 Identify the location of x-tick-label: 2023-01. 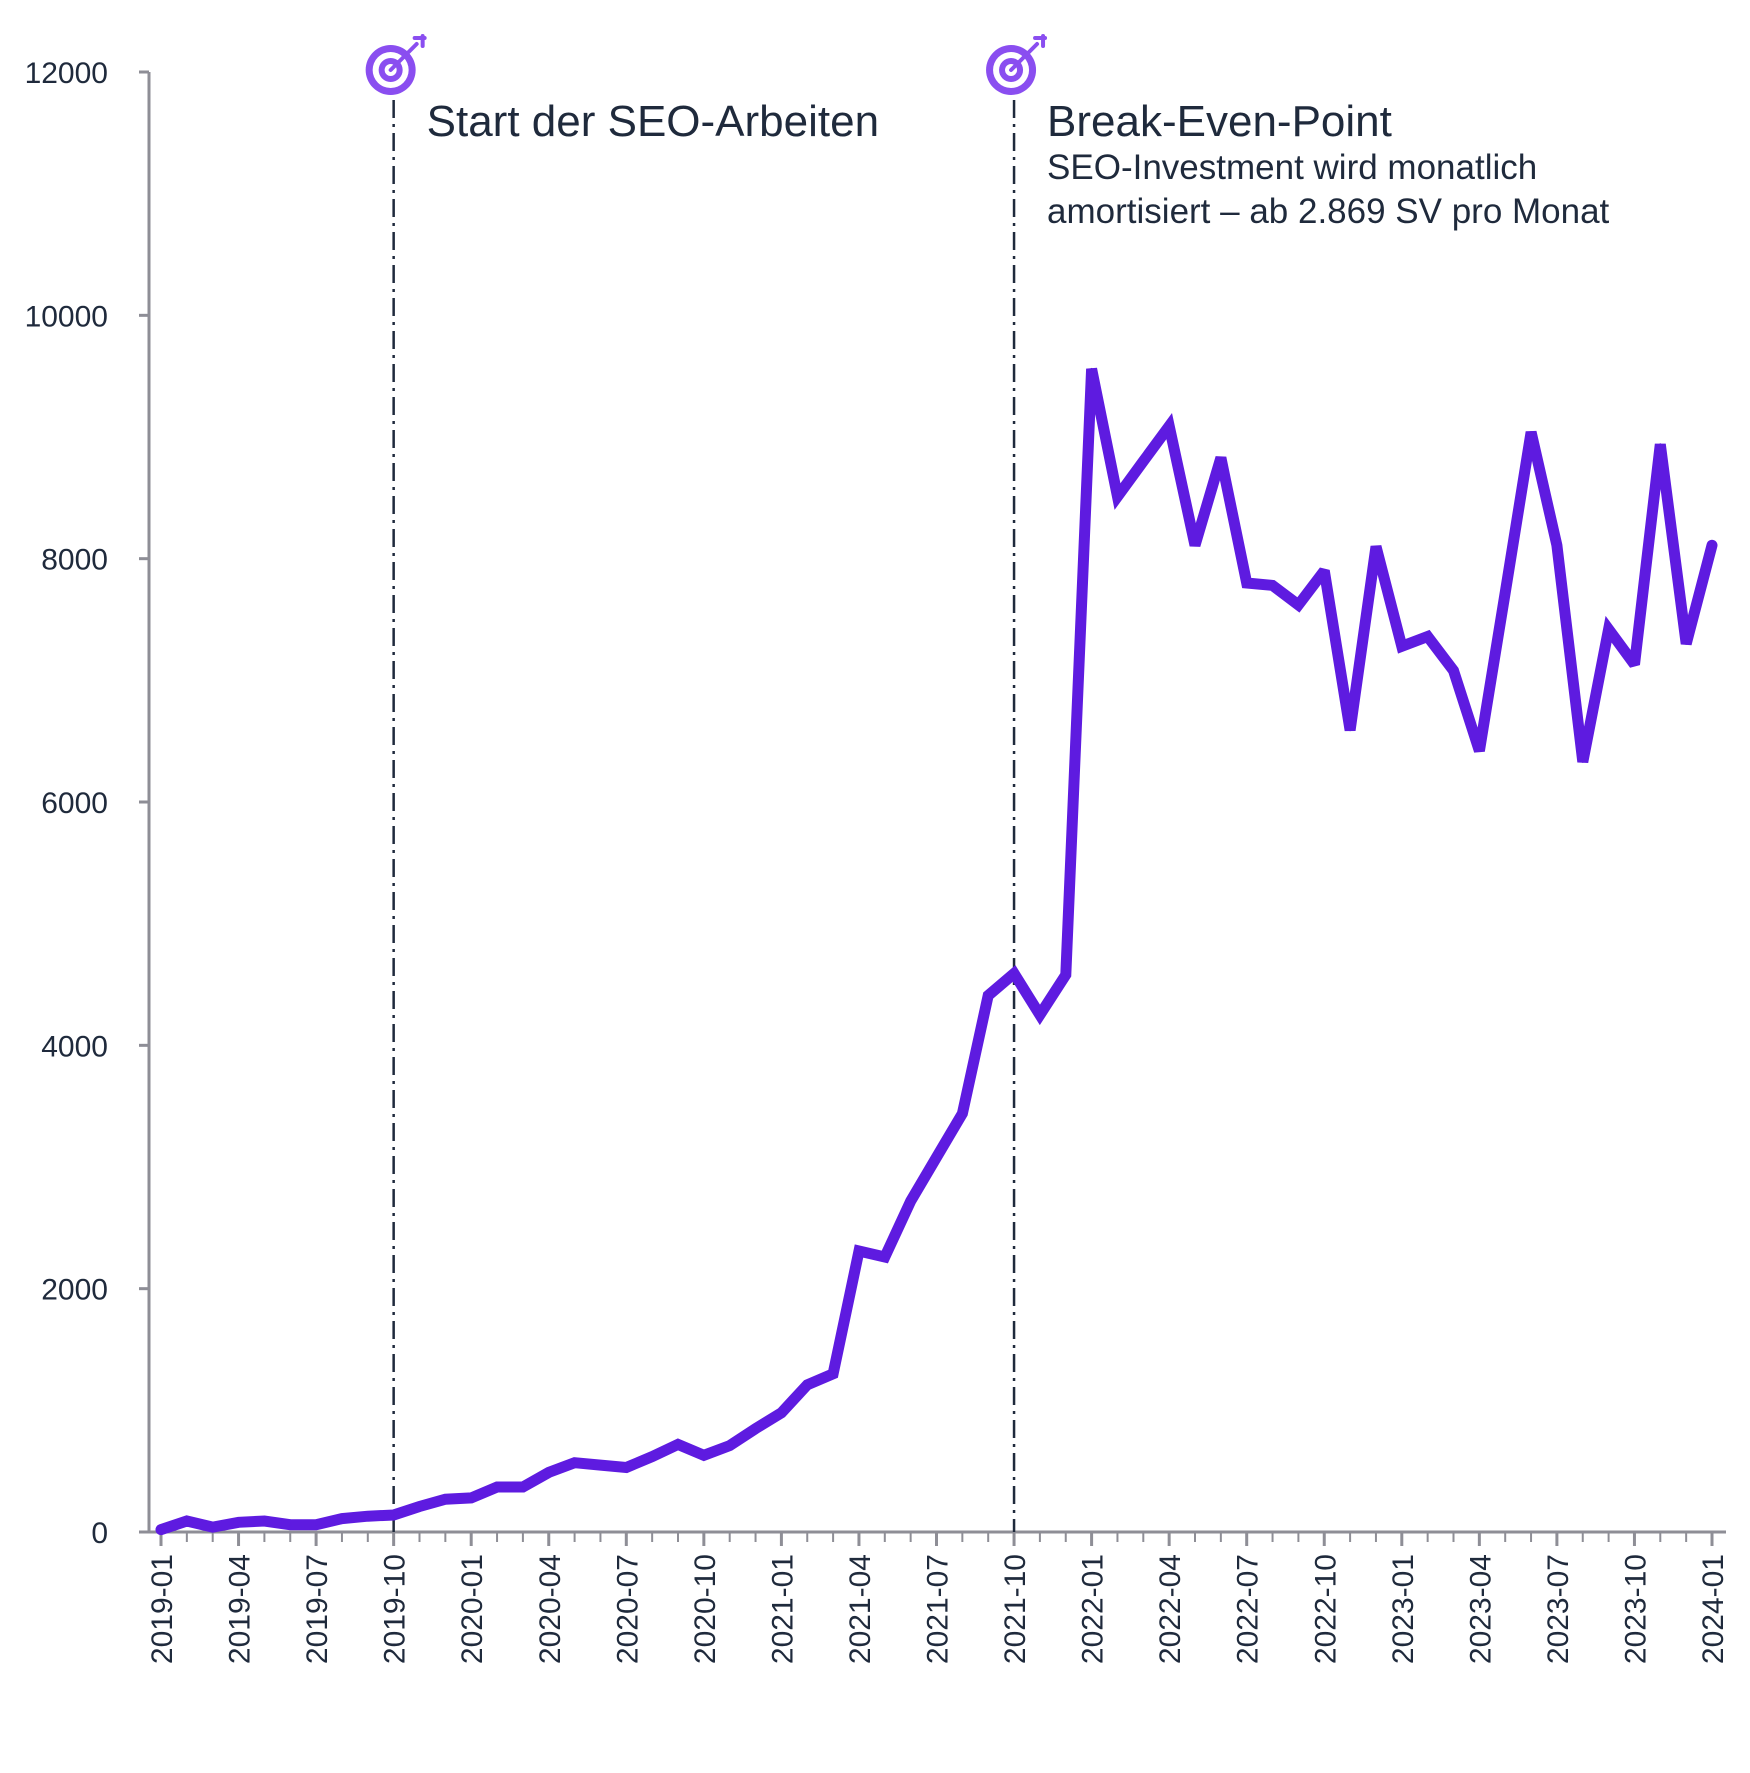
(1403, 1609).